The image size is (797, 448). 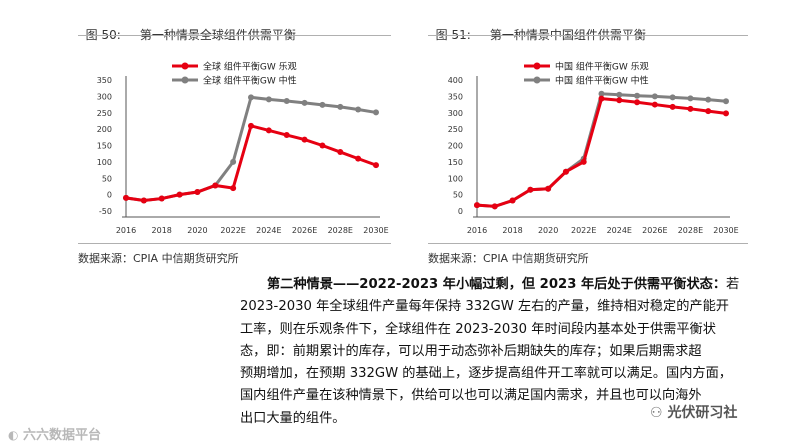 I want to click on figure-title-right: 图 51: 第一种情景中国组件供需平衡, so click(x=537, y=27).